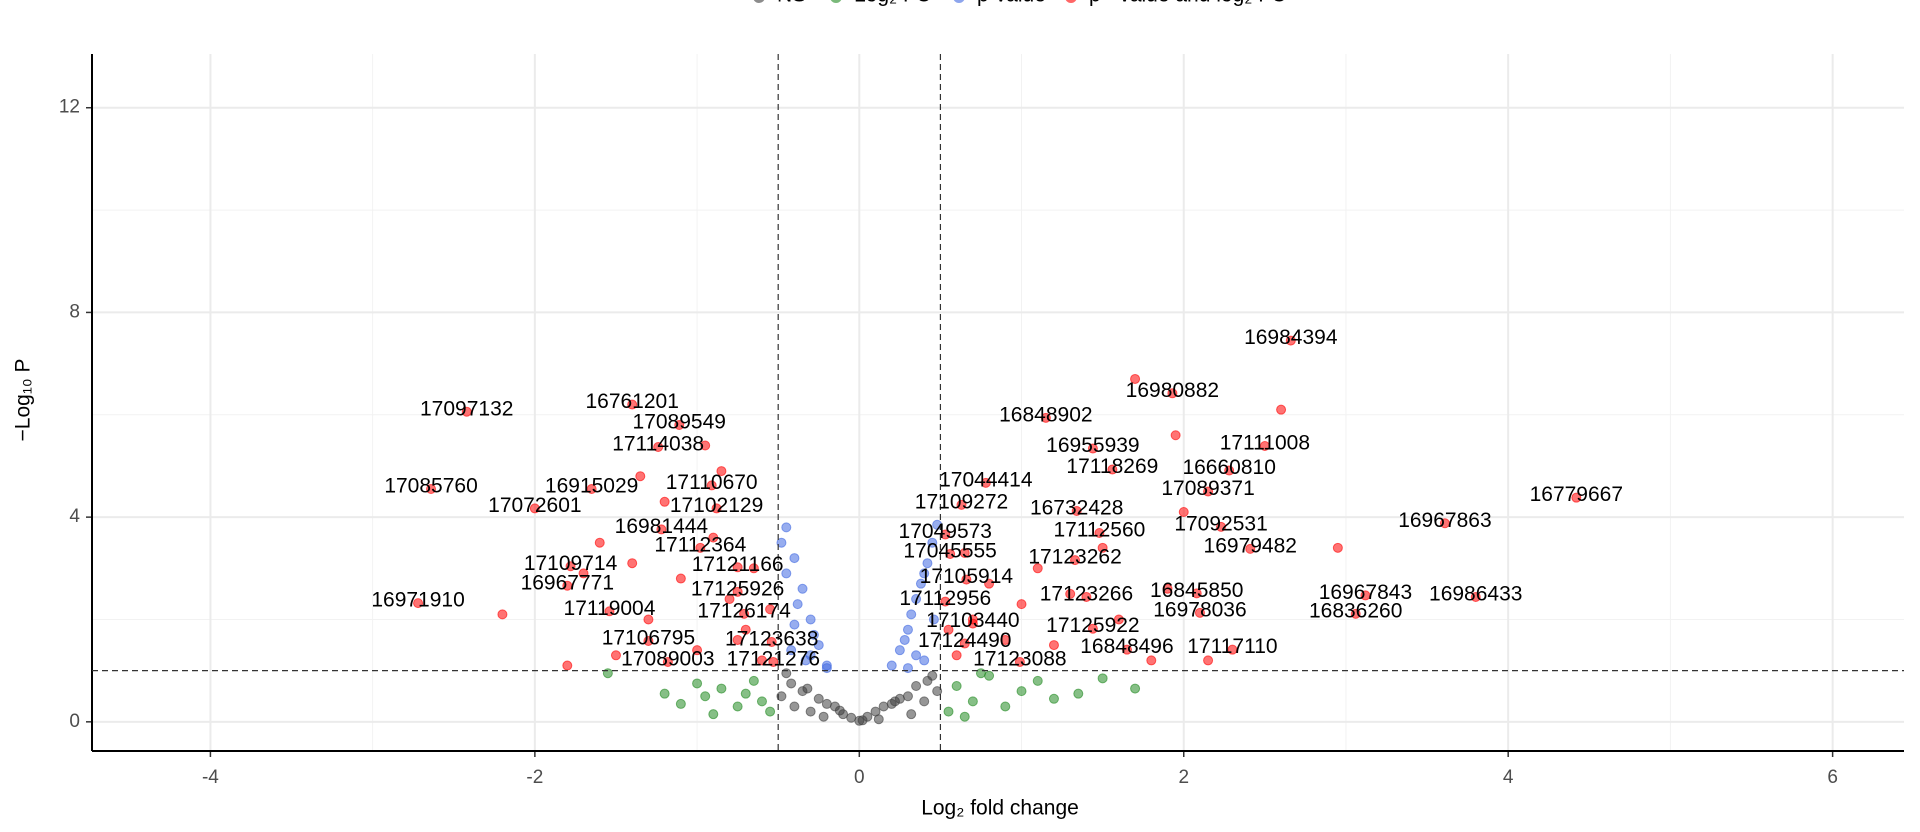  What do you see at coordinates (759, 1) in the screenshot?
I see `legend-swatch` at bounding box center [759, 1].